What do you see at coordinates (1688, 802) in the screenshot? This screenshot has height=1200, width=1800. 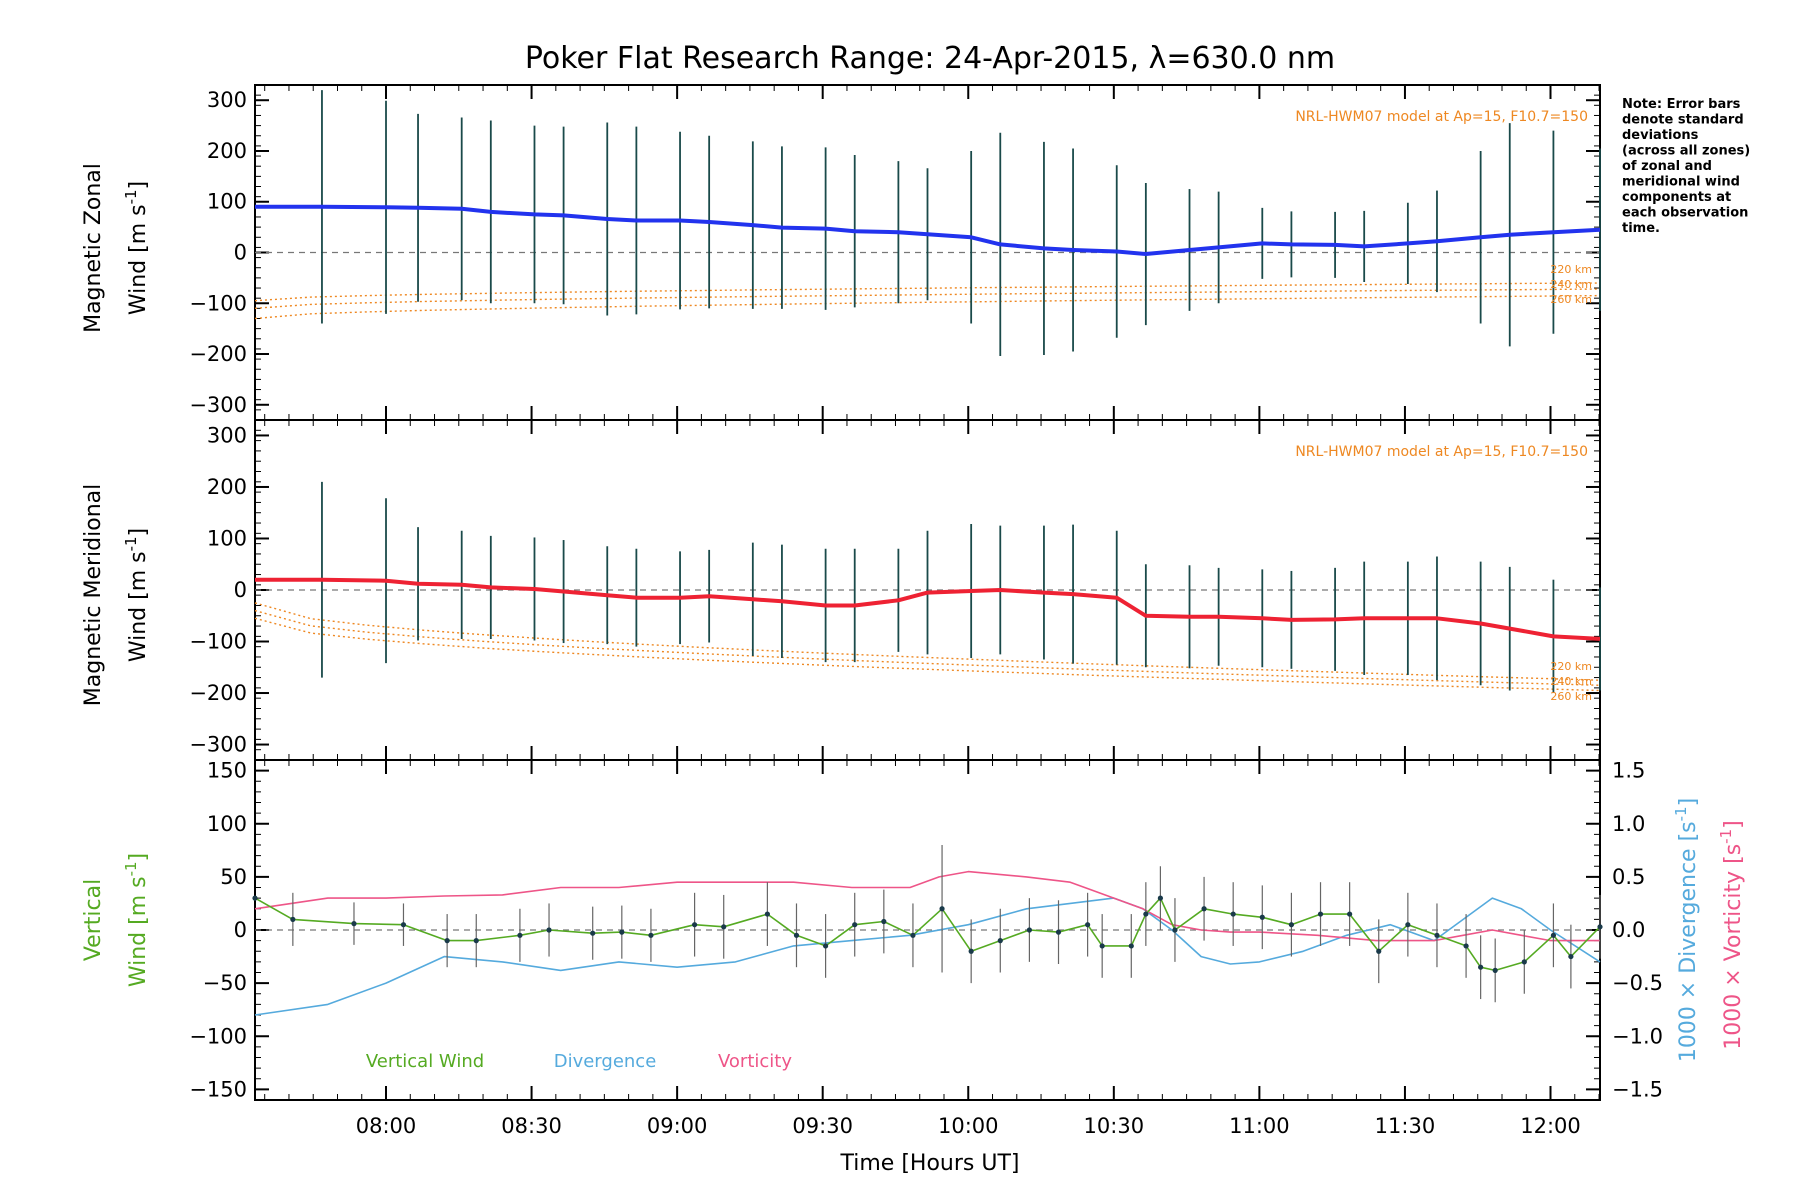 I see `divergence-label-end: ]` at bounding box center [1688, 802].